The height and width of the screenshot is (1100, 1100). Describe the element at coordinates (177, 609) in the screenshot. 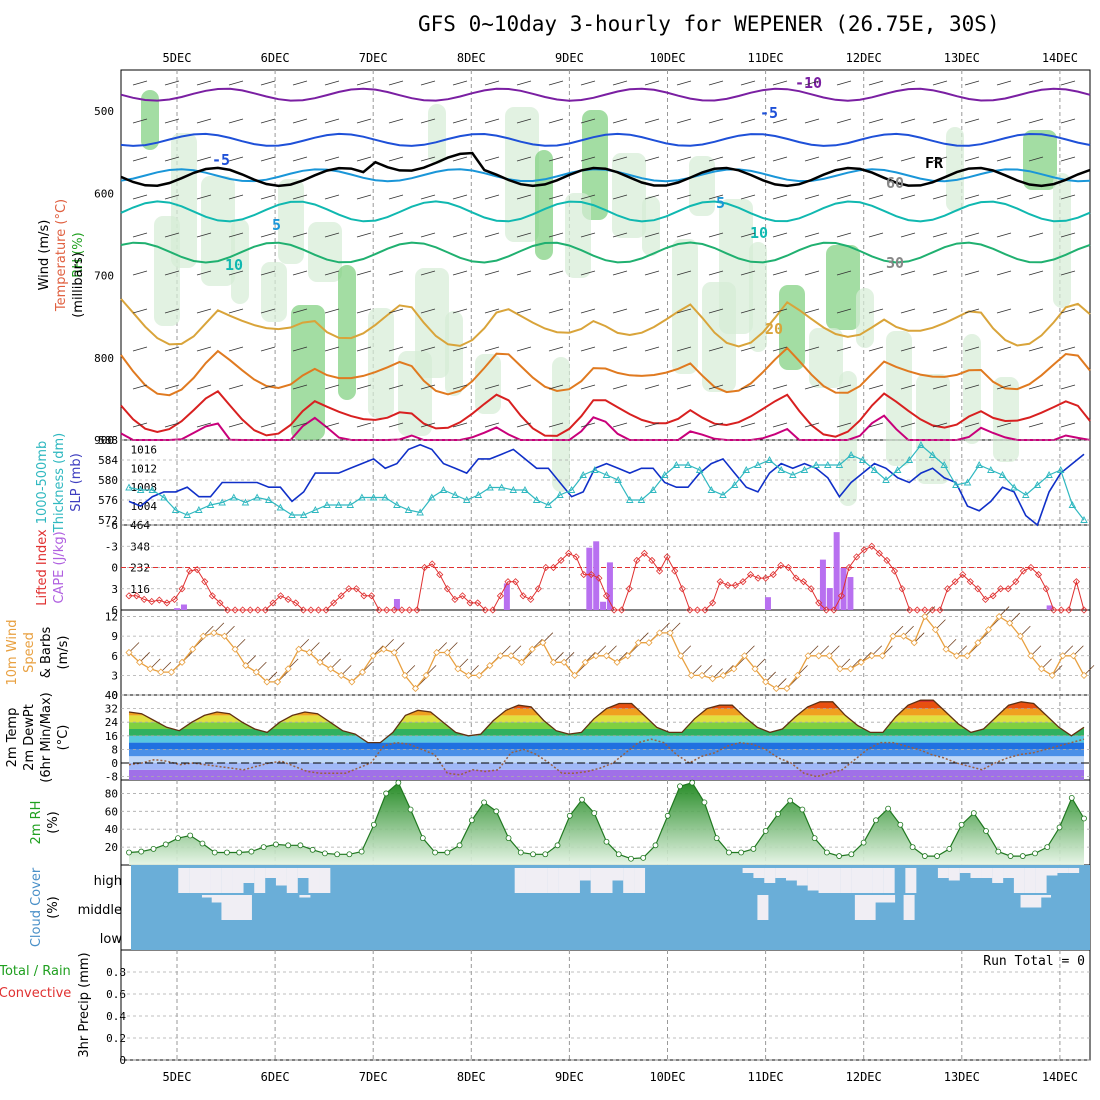

I see `cape-bar` at that location.